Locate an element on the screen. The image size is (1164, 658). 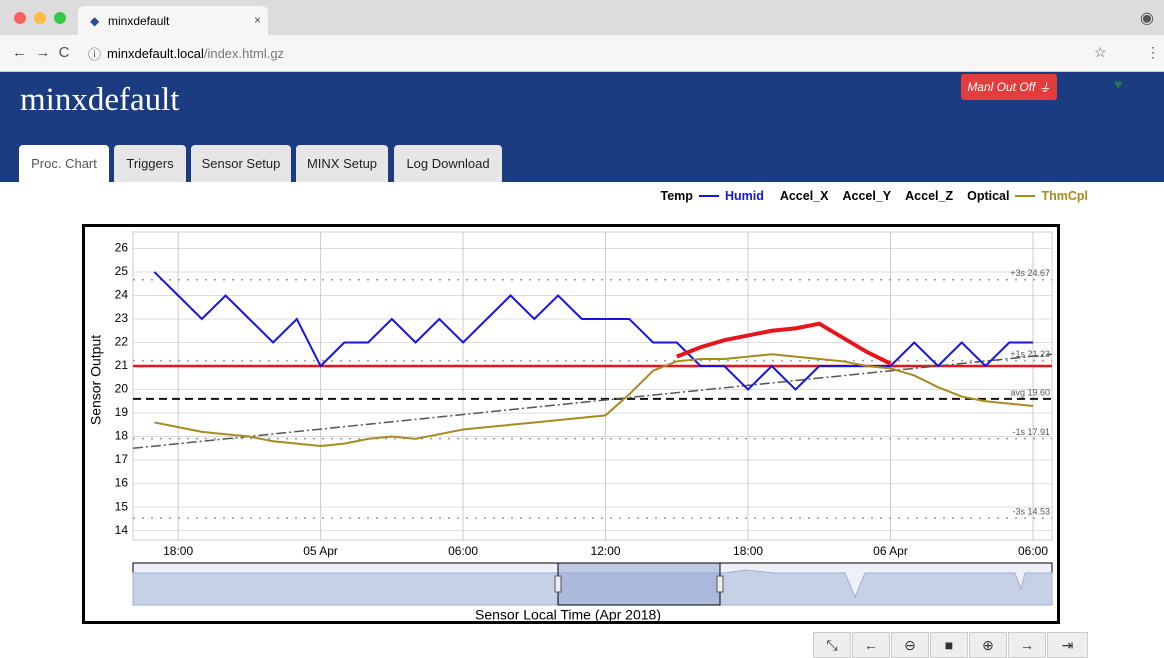
legend-item: Accel_Y is located at coordinates (867, 196).